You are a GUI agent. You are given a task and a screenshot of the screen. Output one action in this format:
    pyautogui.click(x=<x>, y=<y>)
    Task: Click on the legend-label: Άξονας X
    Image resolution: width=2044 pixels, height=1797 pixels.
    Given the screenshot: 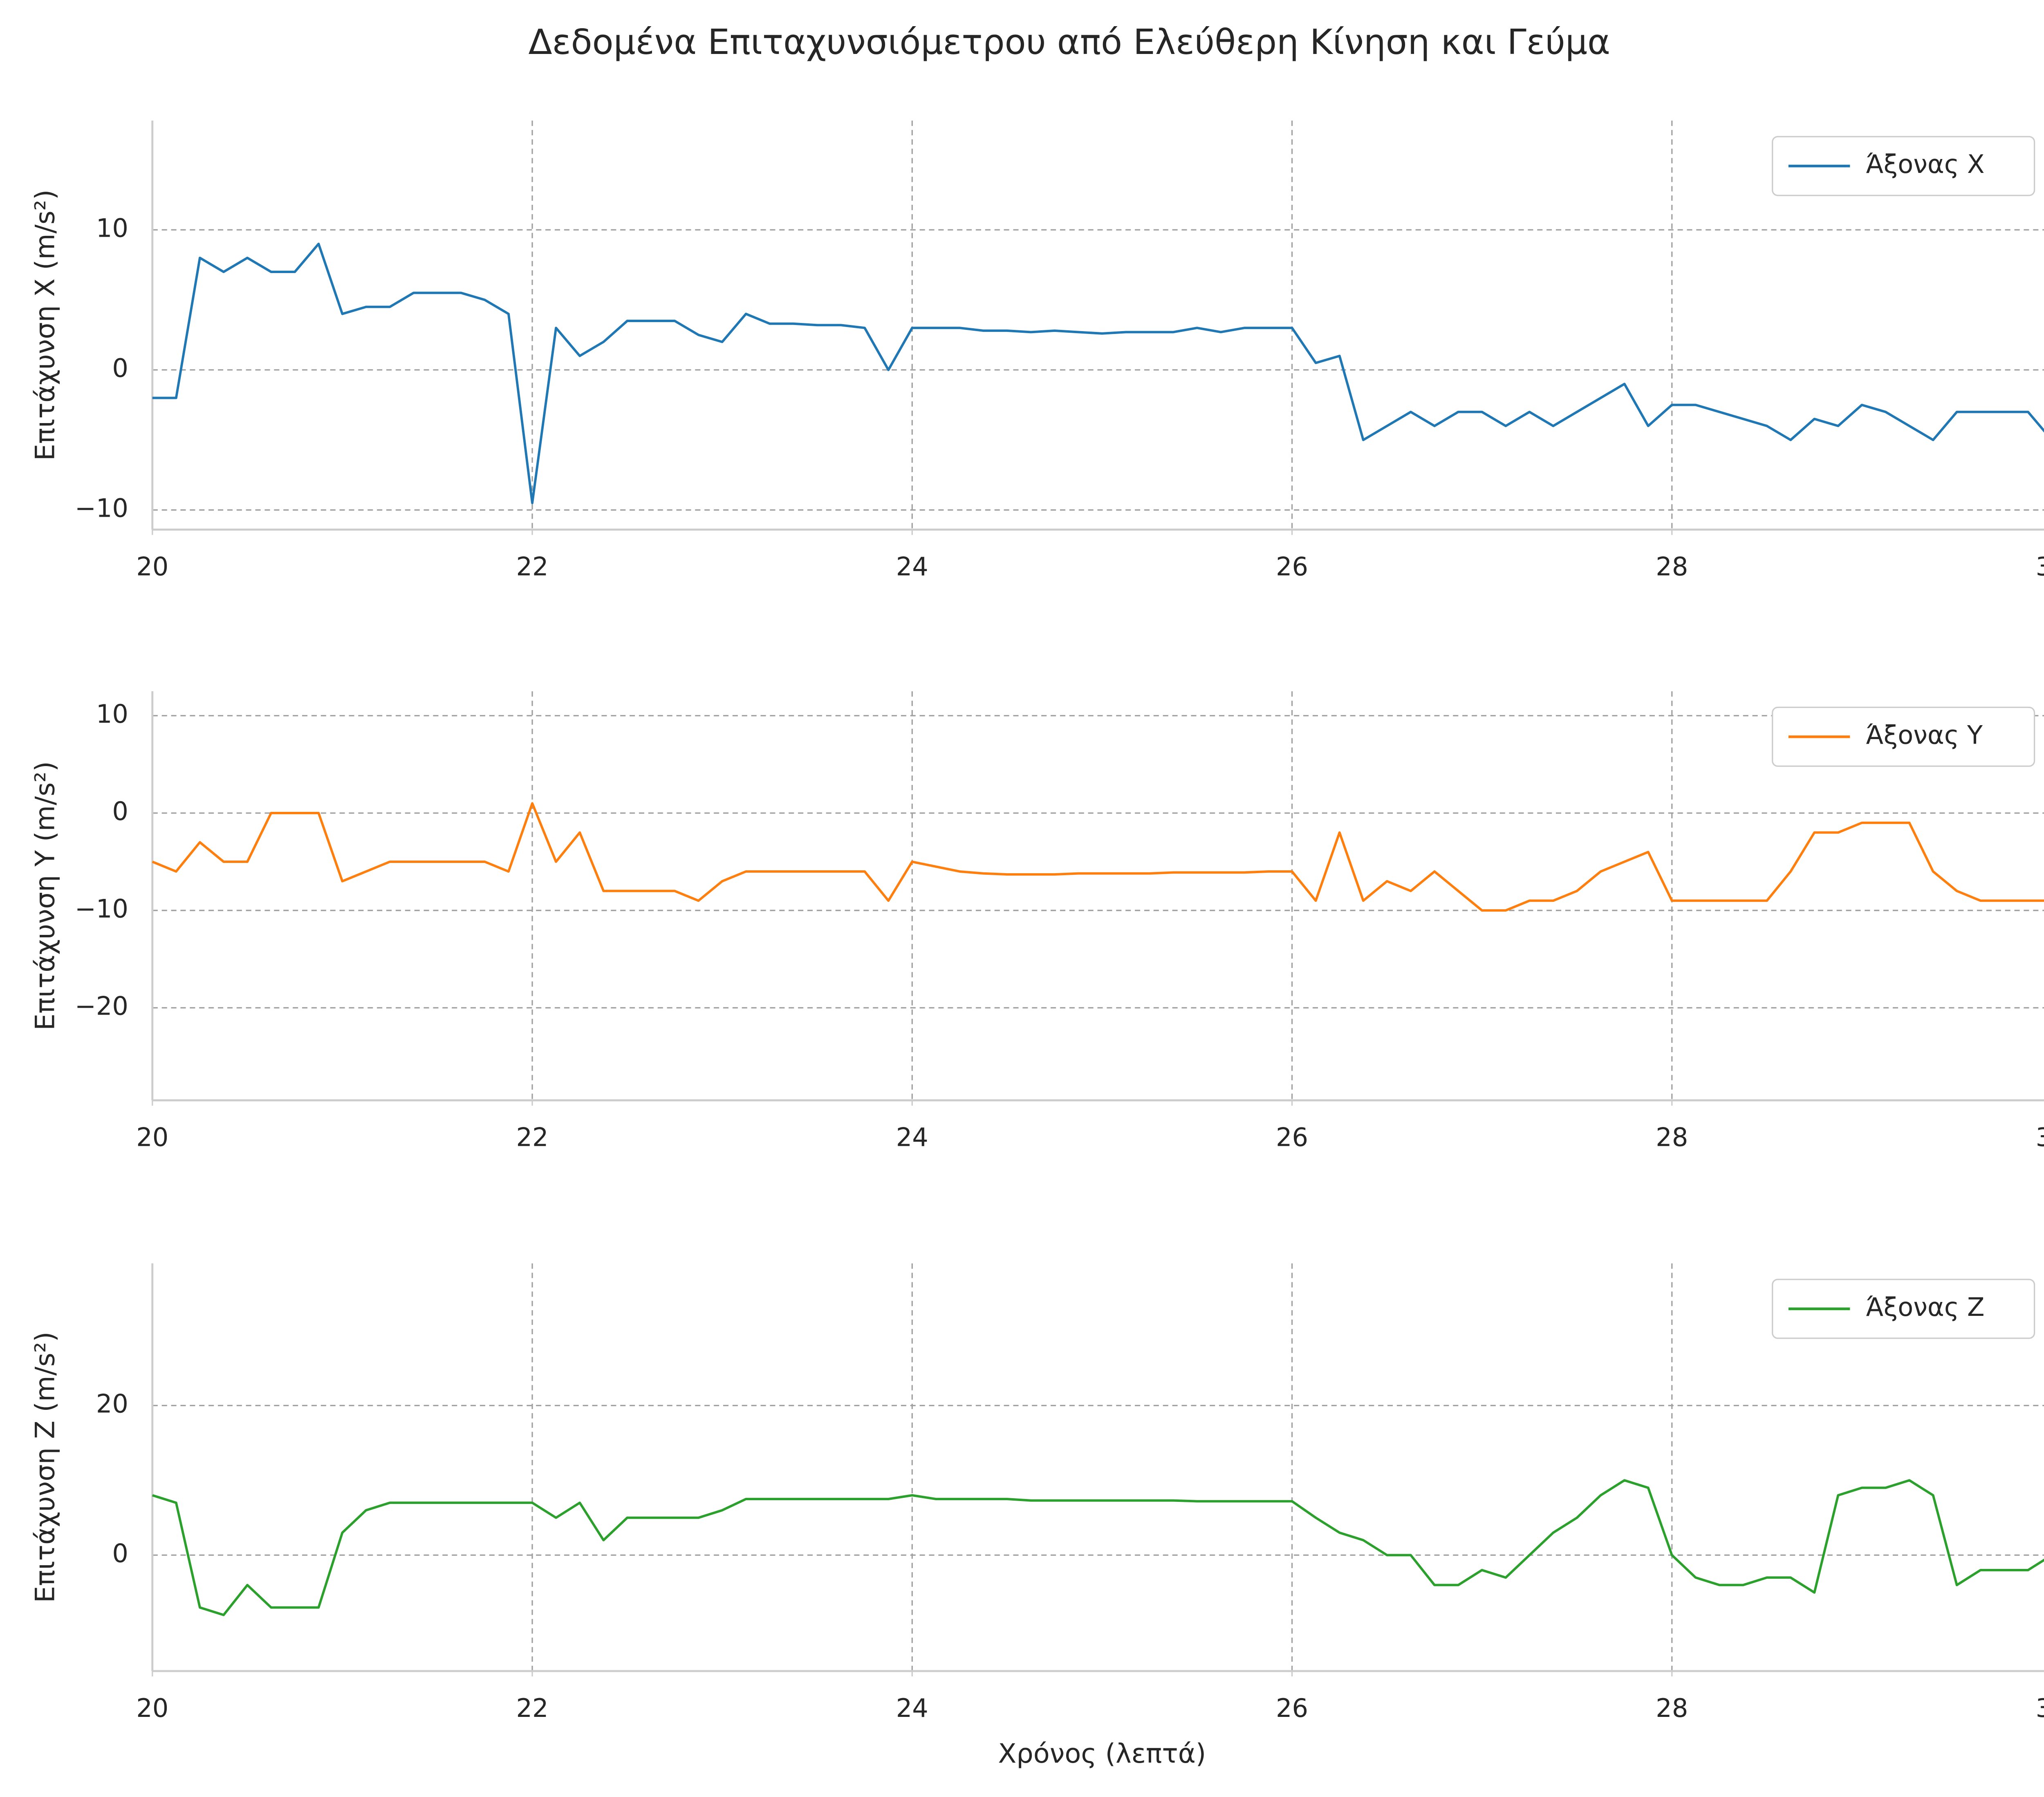 What is the action you would take?
    pyautogui.click(x=1925, y=164)
    